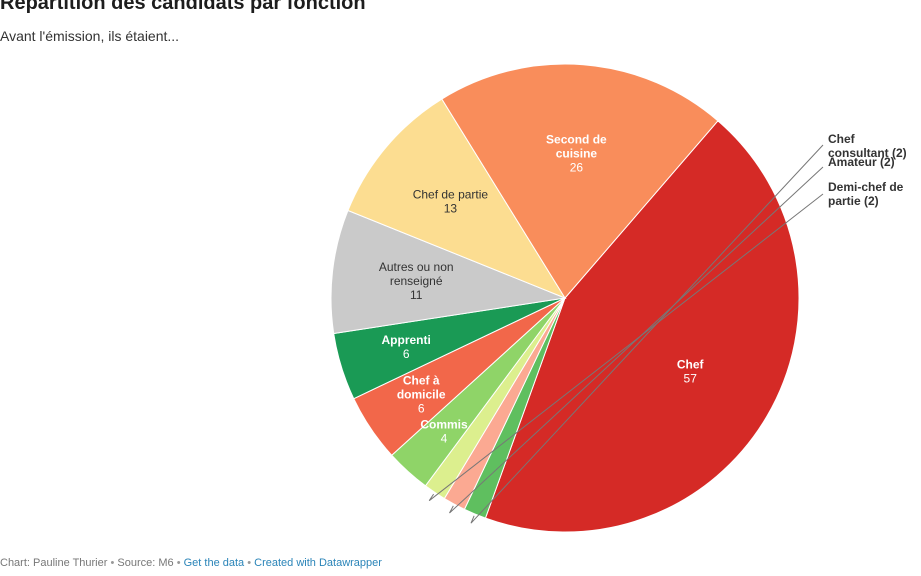  I want to click on slice-label-name: Apprenti, so click(406, 340).